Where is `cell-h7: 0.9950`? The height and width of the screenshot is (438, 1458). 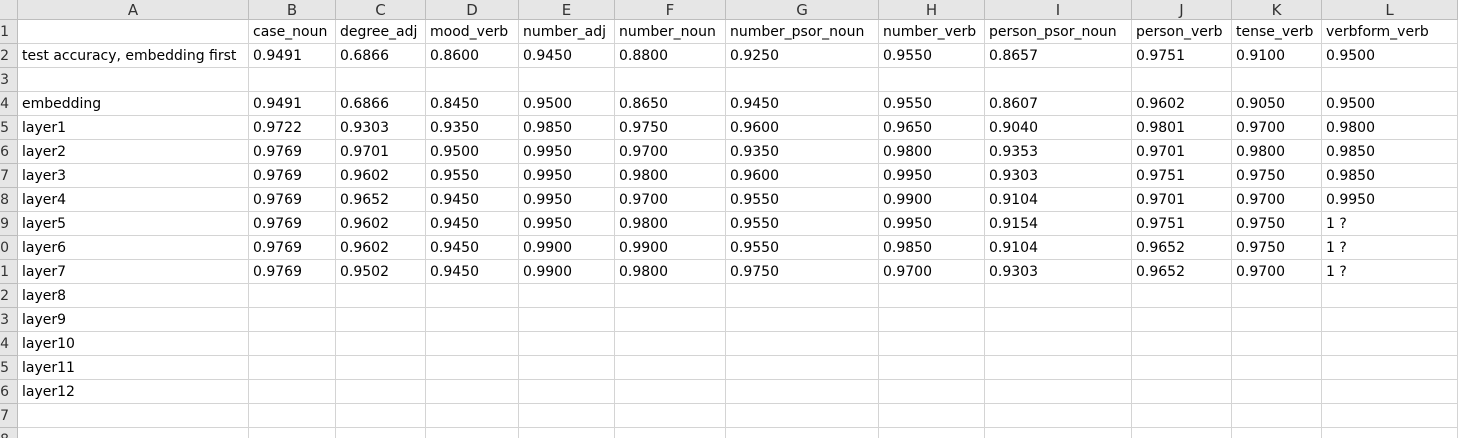 cell-h7: 0.9950 is located at coordinates (932, 176).